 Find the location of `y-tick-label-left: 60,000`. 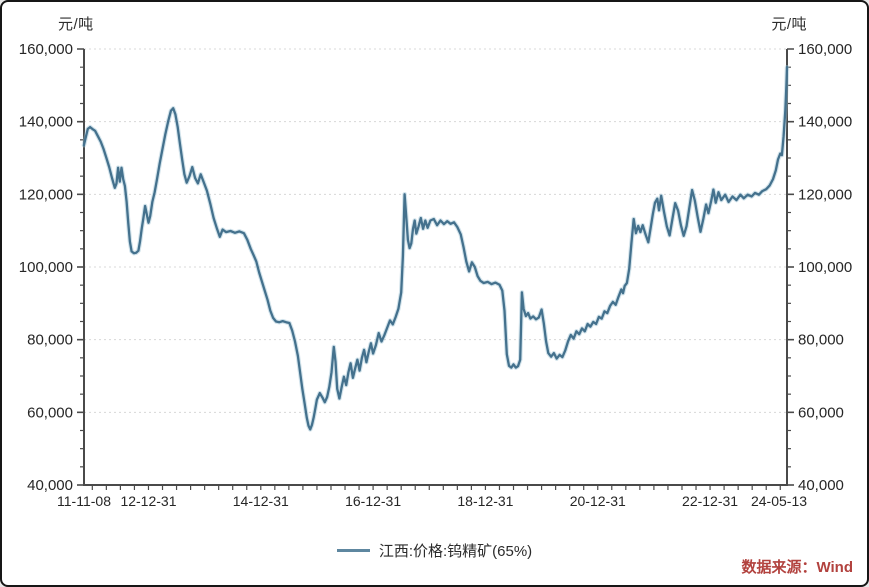

y-tick-label-left: 60,000 is located at coordinates (50, 412).